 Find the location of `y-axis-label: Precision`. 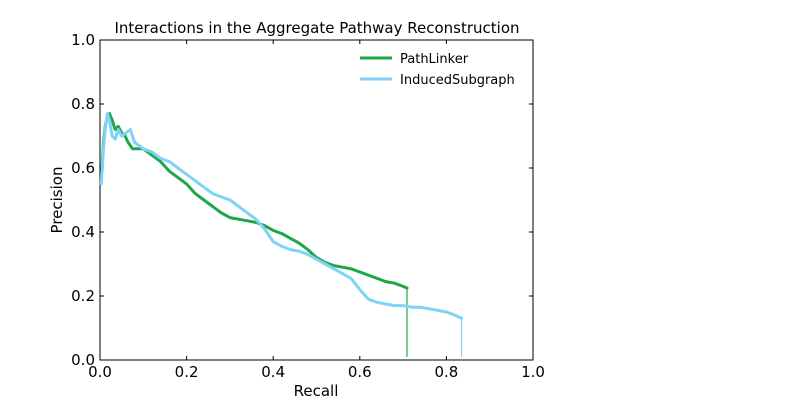

y-axis-label: Precision is located at coordinates (57, 200).